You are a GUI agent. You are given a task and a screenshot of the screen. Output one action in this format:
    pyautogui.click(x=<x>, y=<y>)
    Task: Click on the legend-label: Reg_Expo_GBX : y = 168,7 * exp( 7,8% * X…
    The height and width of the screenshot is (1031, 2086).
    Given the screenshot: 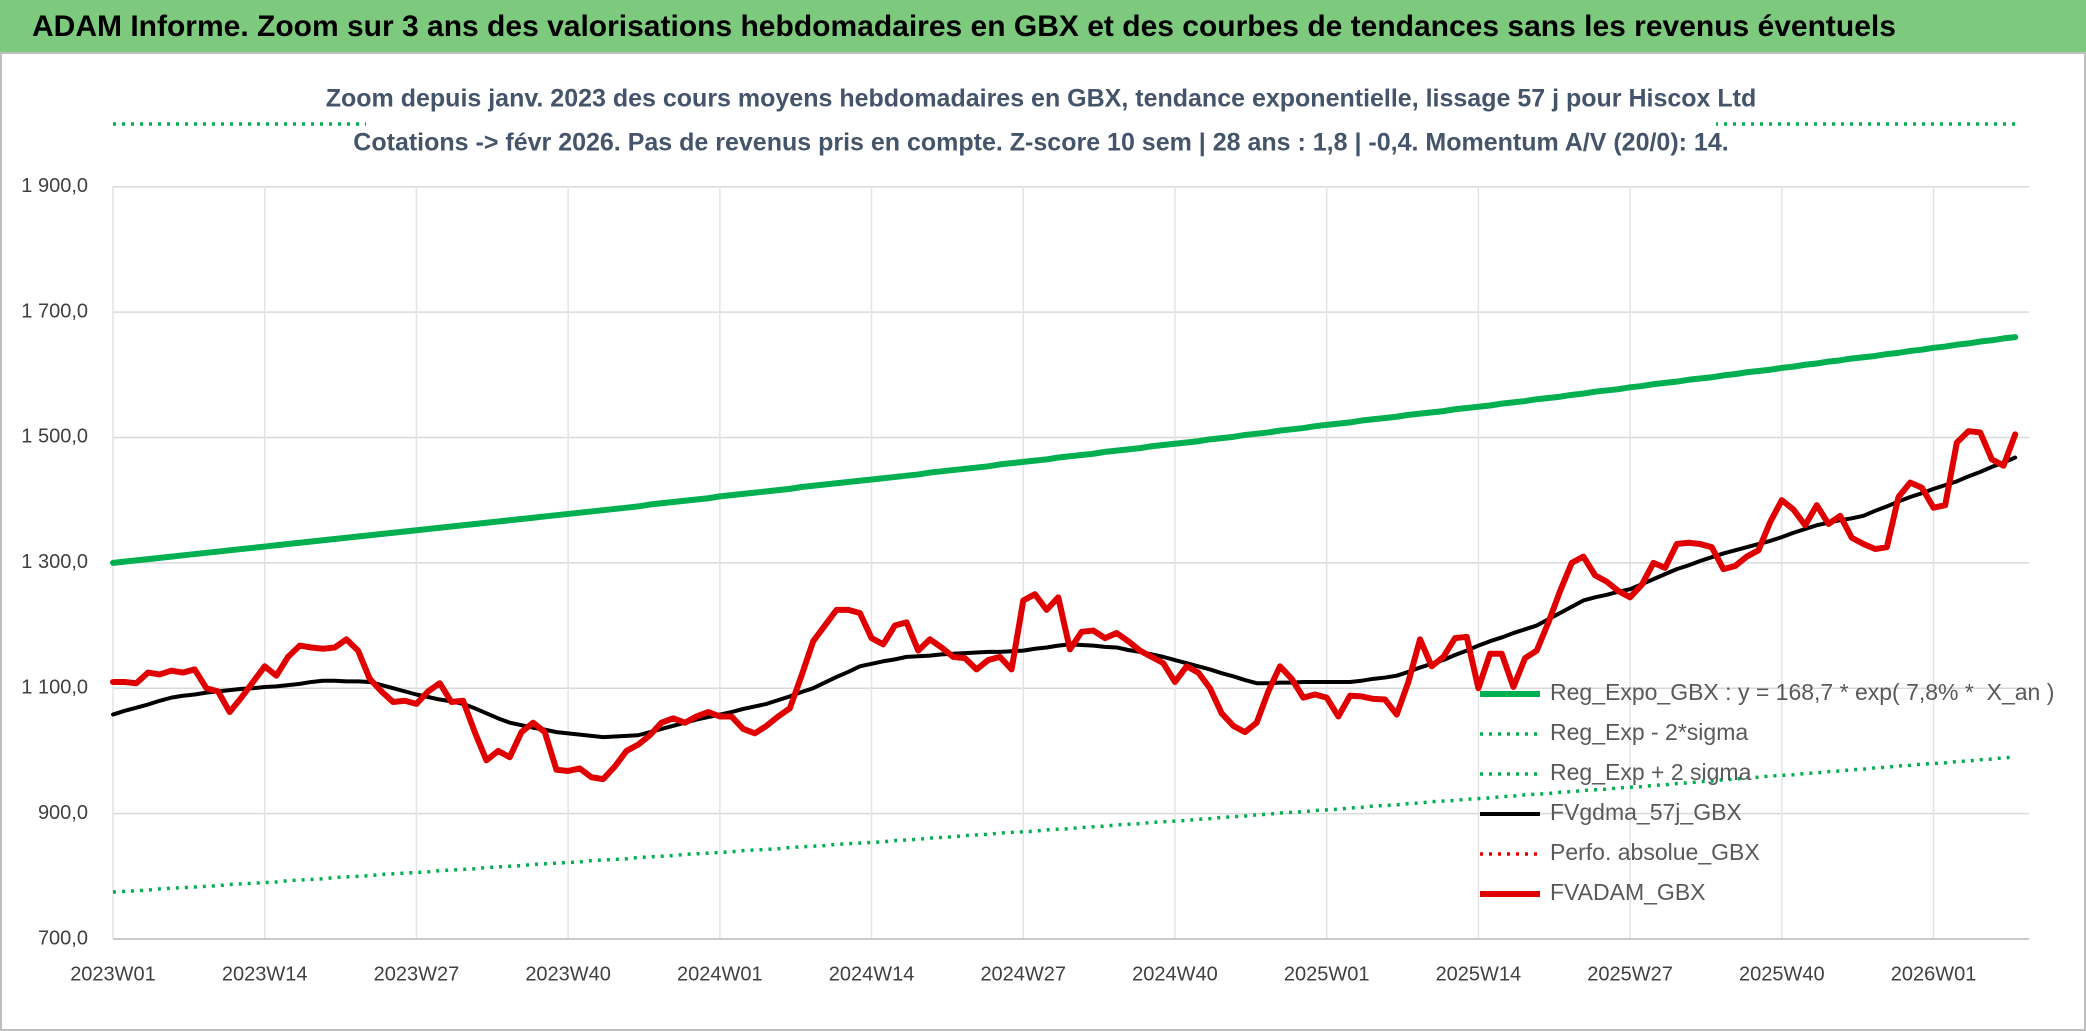 What is the action you would take?
    pyautogui.click(x=1802, y=692)
    